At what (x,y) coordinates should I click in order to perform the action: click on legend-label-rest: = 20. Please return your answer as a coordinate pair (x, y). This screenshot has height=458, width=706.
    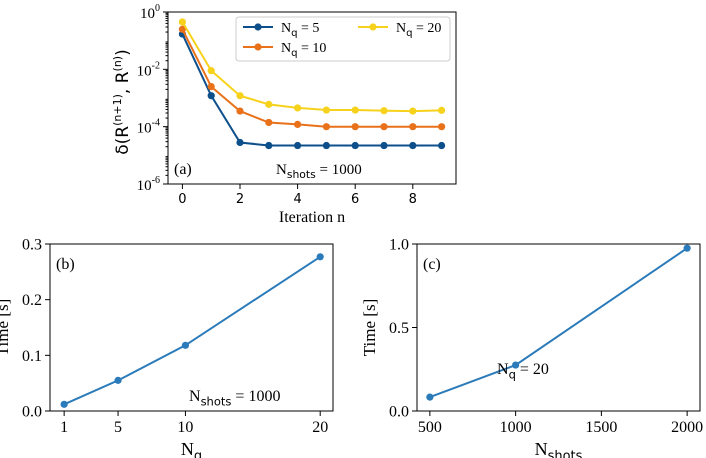
    Looking at the image, I should click on (427, 28).